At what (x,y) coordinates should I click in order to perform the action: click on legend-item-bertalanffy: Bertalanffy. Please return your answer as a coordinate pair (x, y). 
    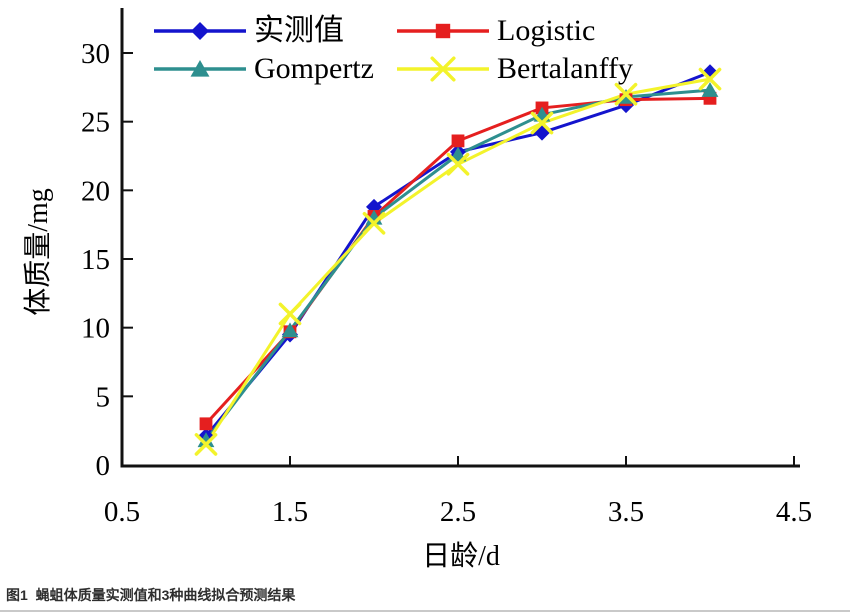
    Looking at the image, I should click on (514, 69).